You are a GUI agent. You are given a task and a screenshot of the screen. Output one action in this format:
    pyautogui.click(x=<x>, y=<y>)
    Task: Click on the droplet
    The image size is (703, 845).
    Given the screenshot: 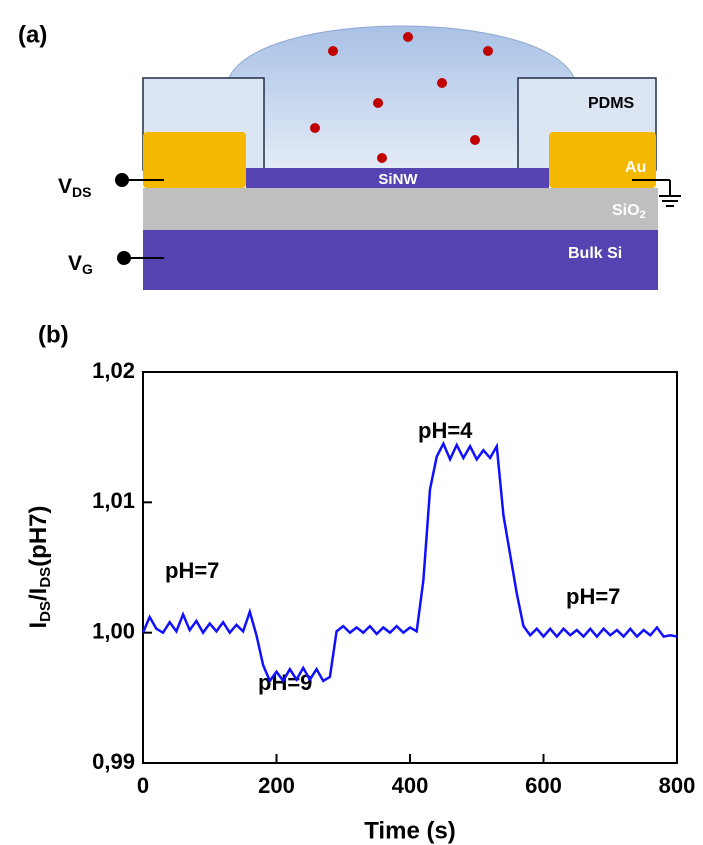 What is the action you would take?
    pyautogui.click(x=401, y=98)
    